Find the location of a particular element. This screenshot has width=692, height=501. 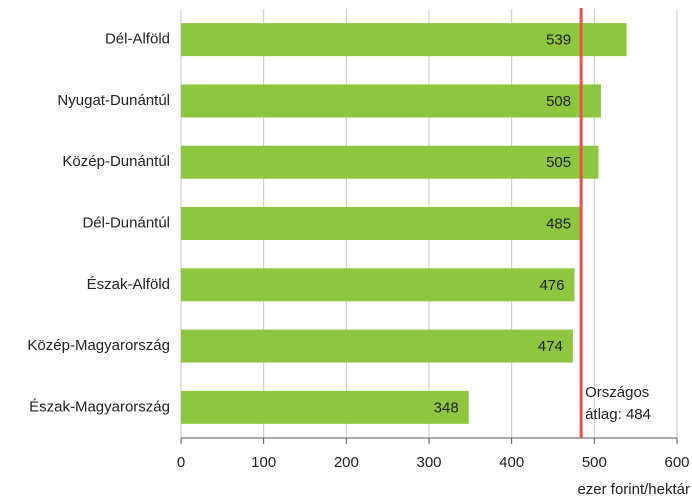

value-label: 474 is located at coordinates (550, 346).